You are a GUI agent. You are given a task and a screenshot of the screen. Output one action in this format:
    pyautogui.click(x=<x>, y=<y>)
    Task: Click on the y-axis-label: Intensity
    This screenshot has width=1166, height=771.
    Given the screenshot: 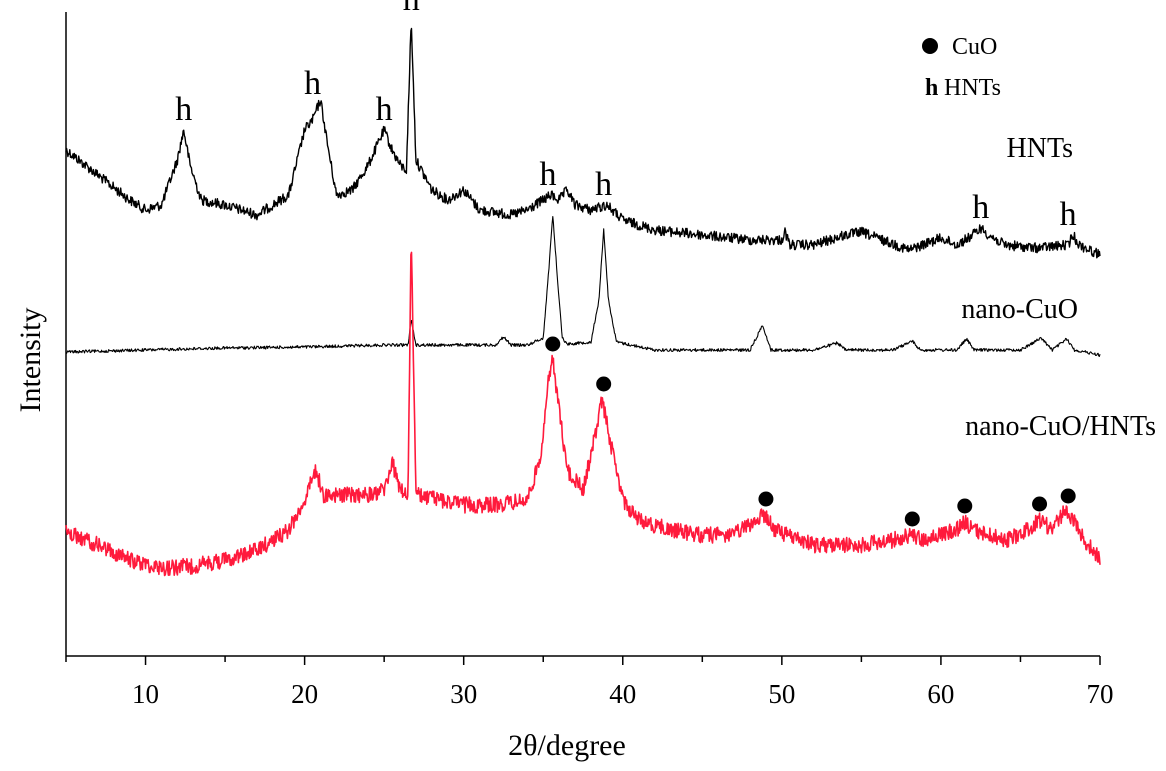 What is the action you would take?
    pyautogui.click(x=30, y=360)
    